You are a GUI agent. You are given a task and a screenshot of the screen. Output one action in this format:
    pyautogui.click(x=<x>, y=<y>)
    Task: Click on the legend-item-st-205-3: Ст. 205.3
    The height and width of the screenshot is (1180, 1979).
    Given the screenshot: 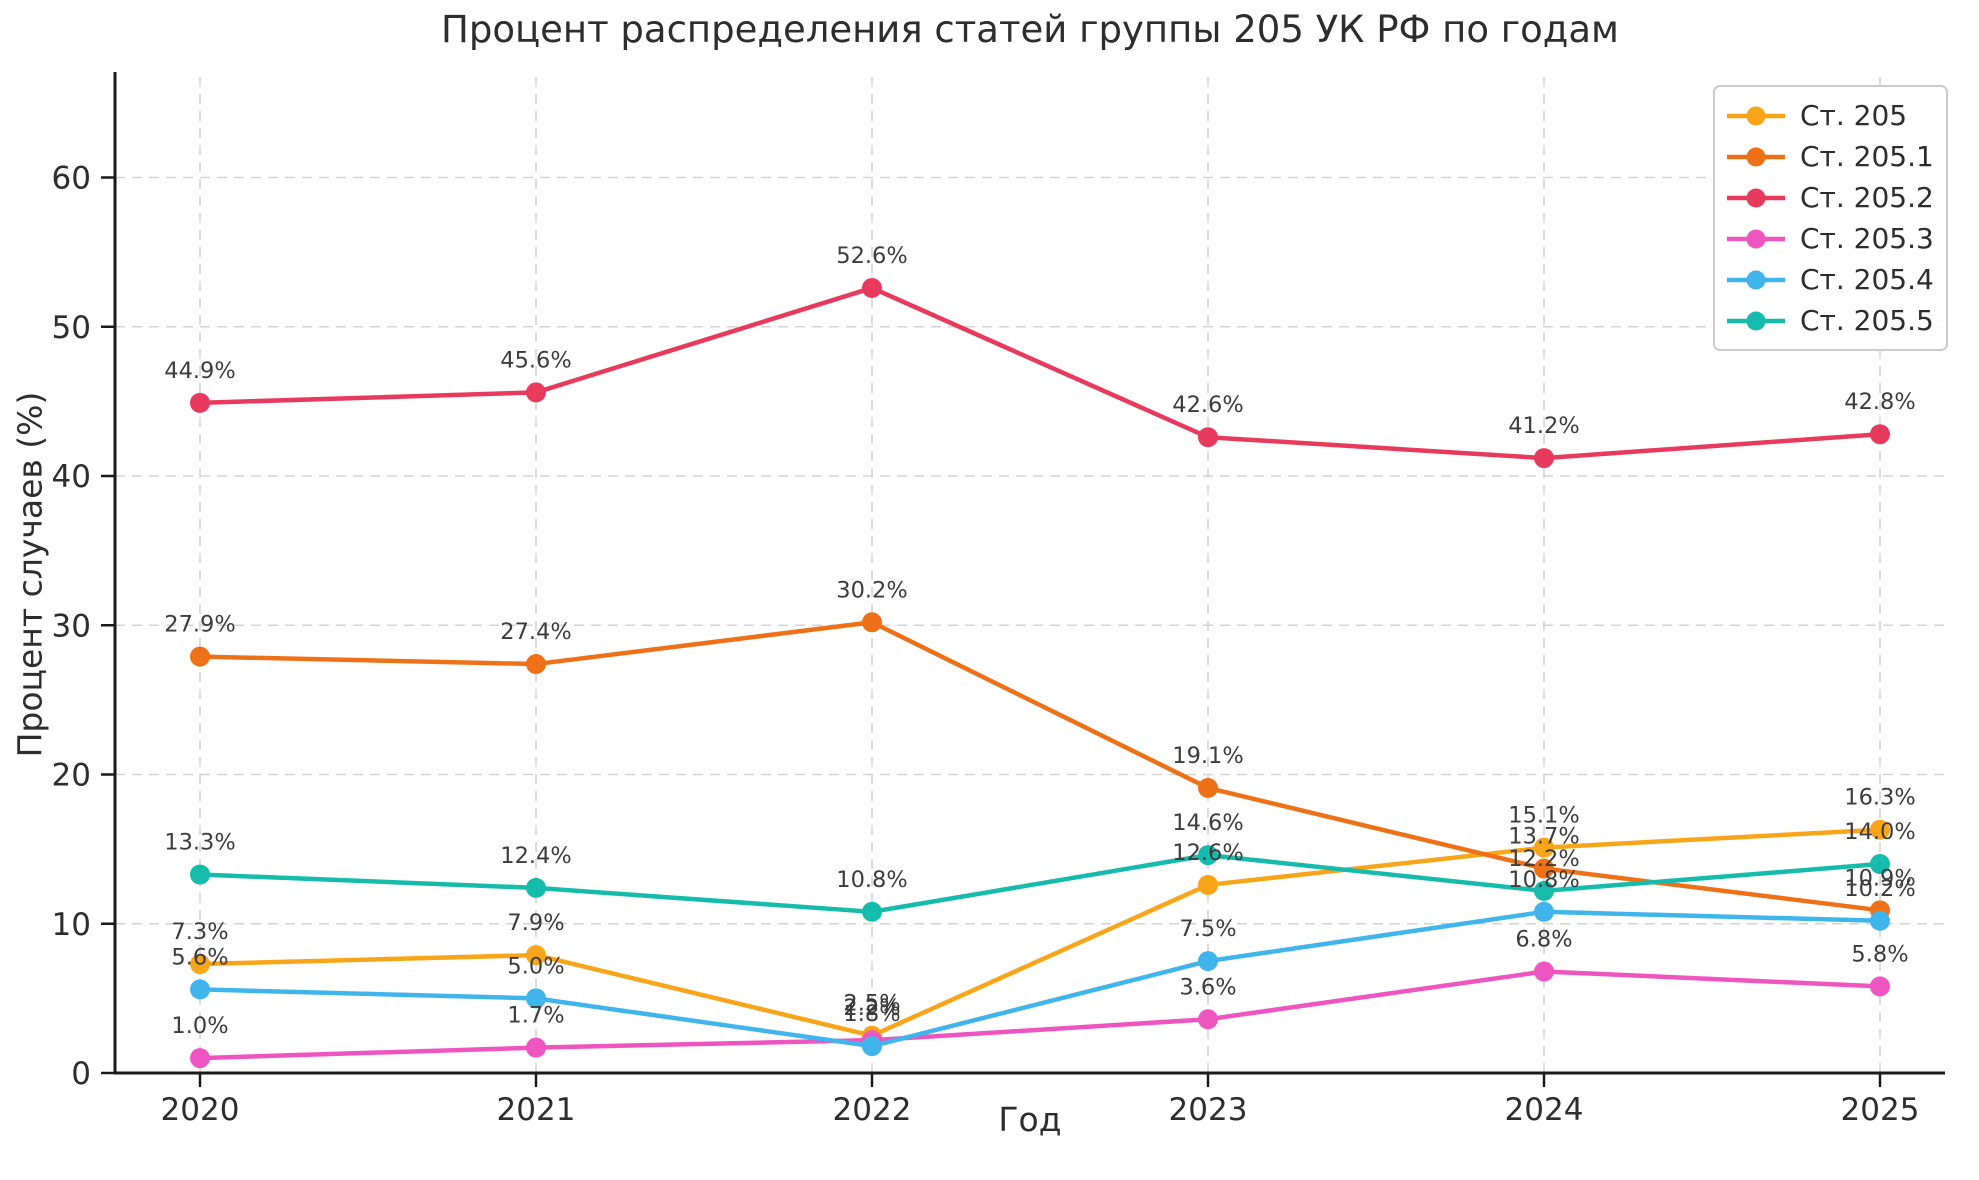 What is the action you would take?
    pyautogui.click(x=1835, y=238)
    